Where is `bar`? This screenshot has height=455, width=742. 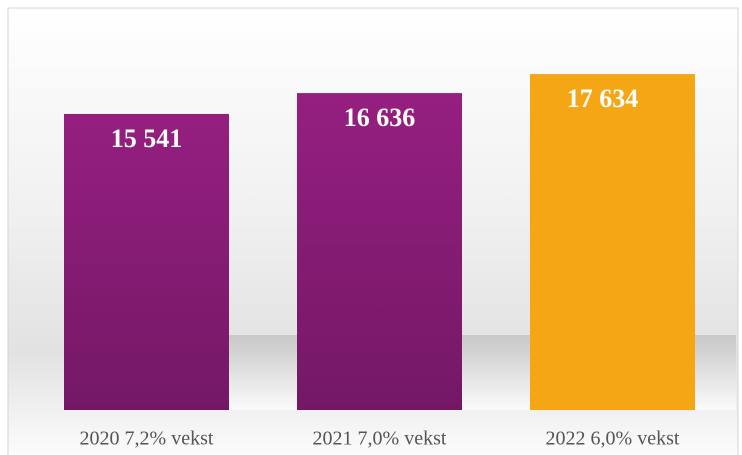 bar is located at coordinates (146, 262).